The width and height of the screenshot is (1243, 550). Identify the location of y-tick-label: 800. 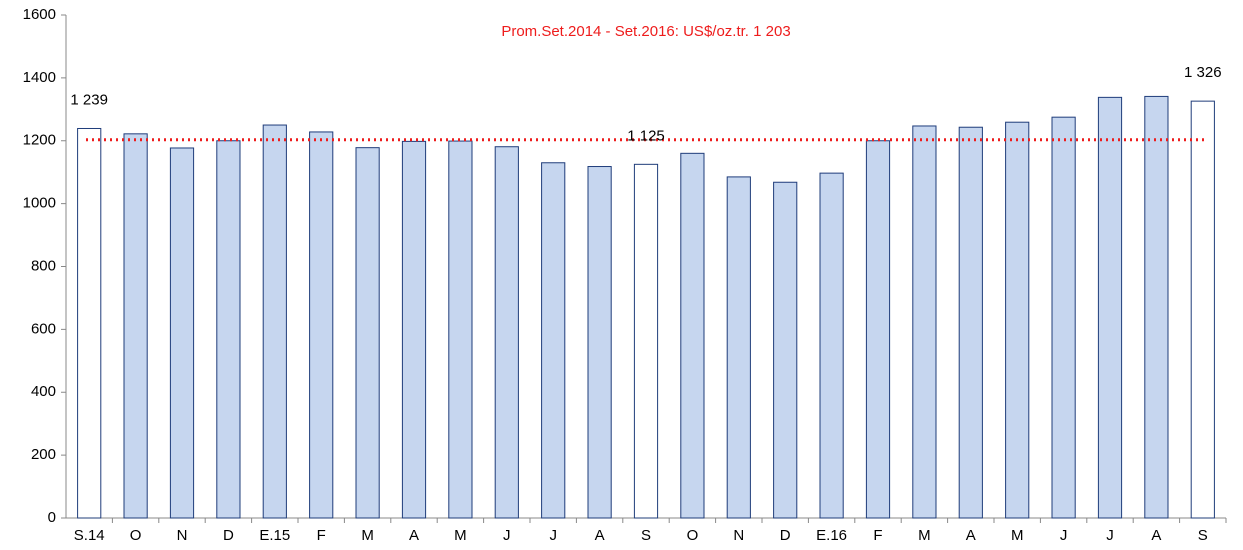
(43, 265).